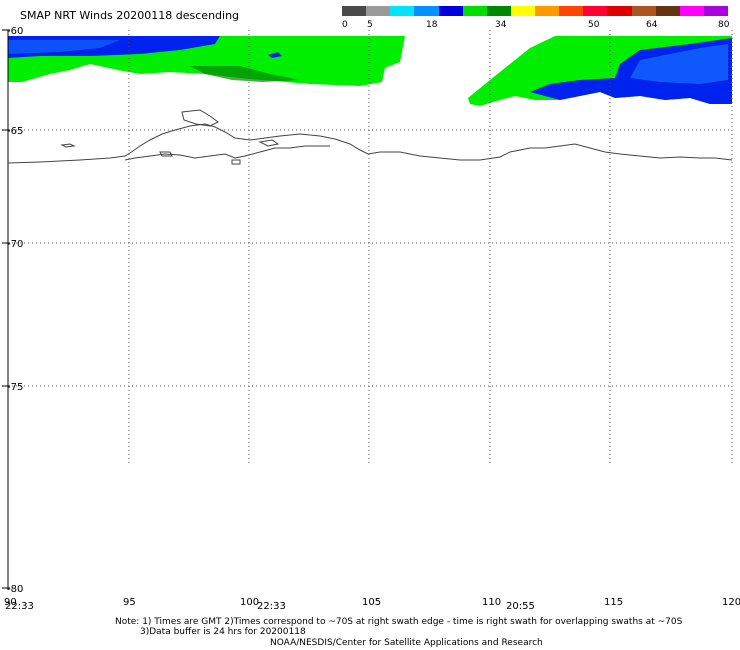  Describe the element at coordinates (64, 47) in the screenshot. I see `wind-swath-left-lightblue` at that location.